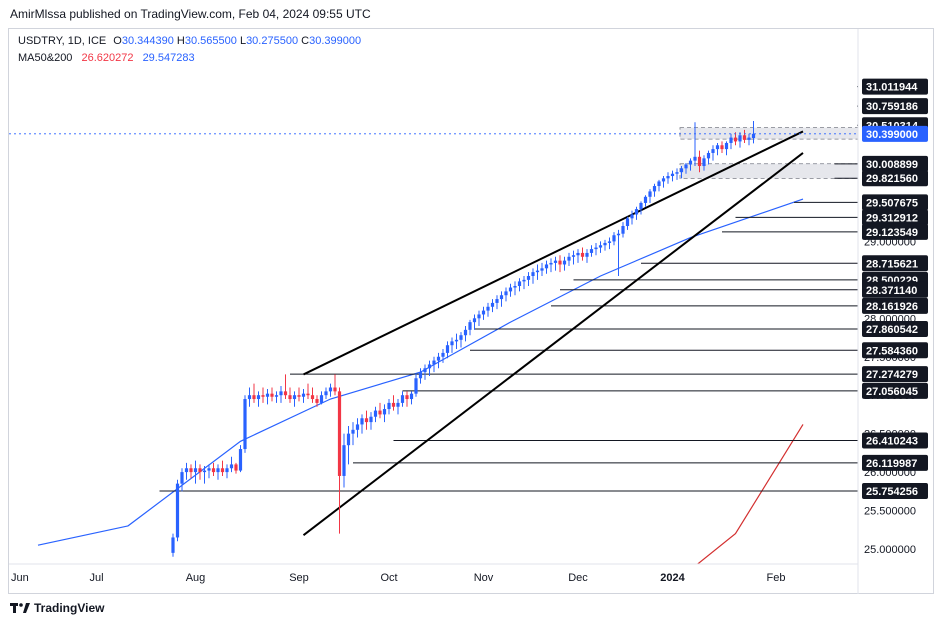 This screenshot has width=939, height=627. I want to click on high-value: 30.565500, so click(210, 41).